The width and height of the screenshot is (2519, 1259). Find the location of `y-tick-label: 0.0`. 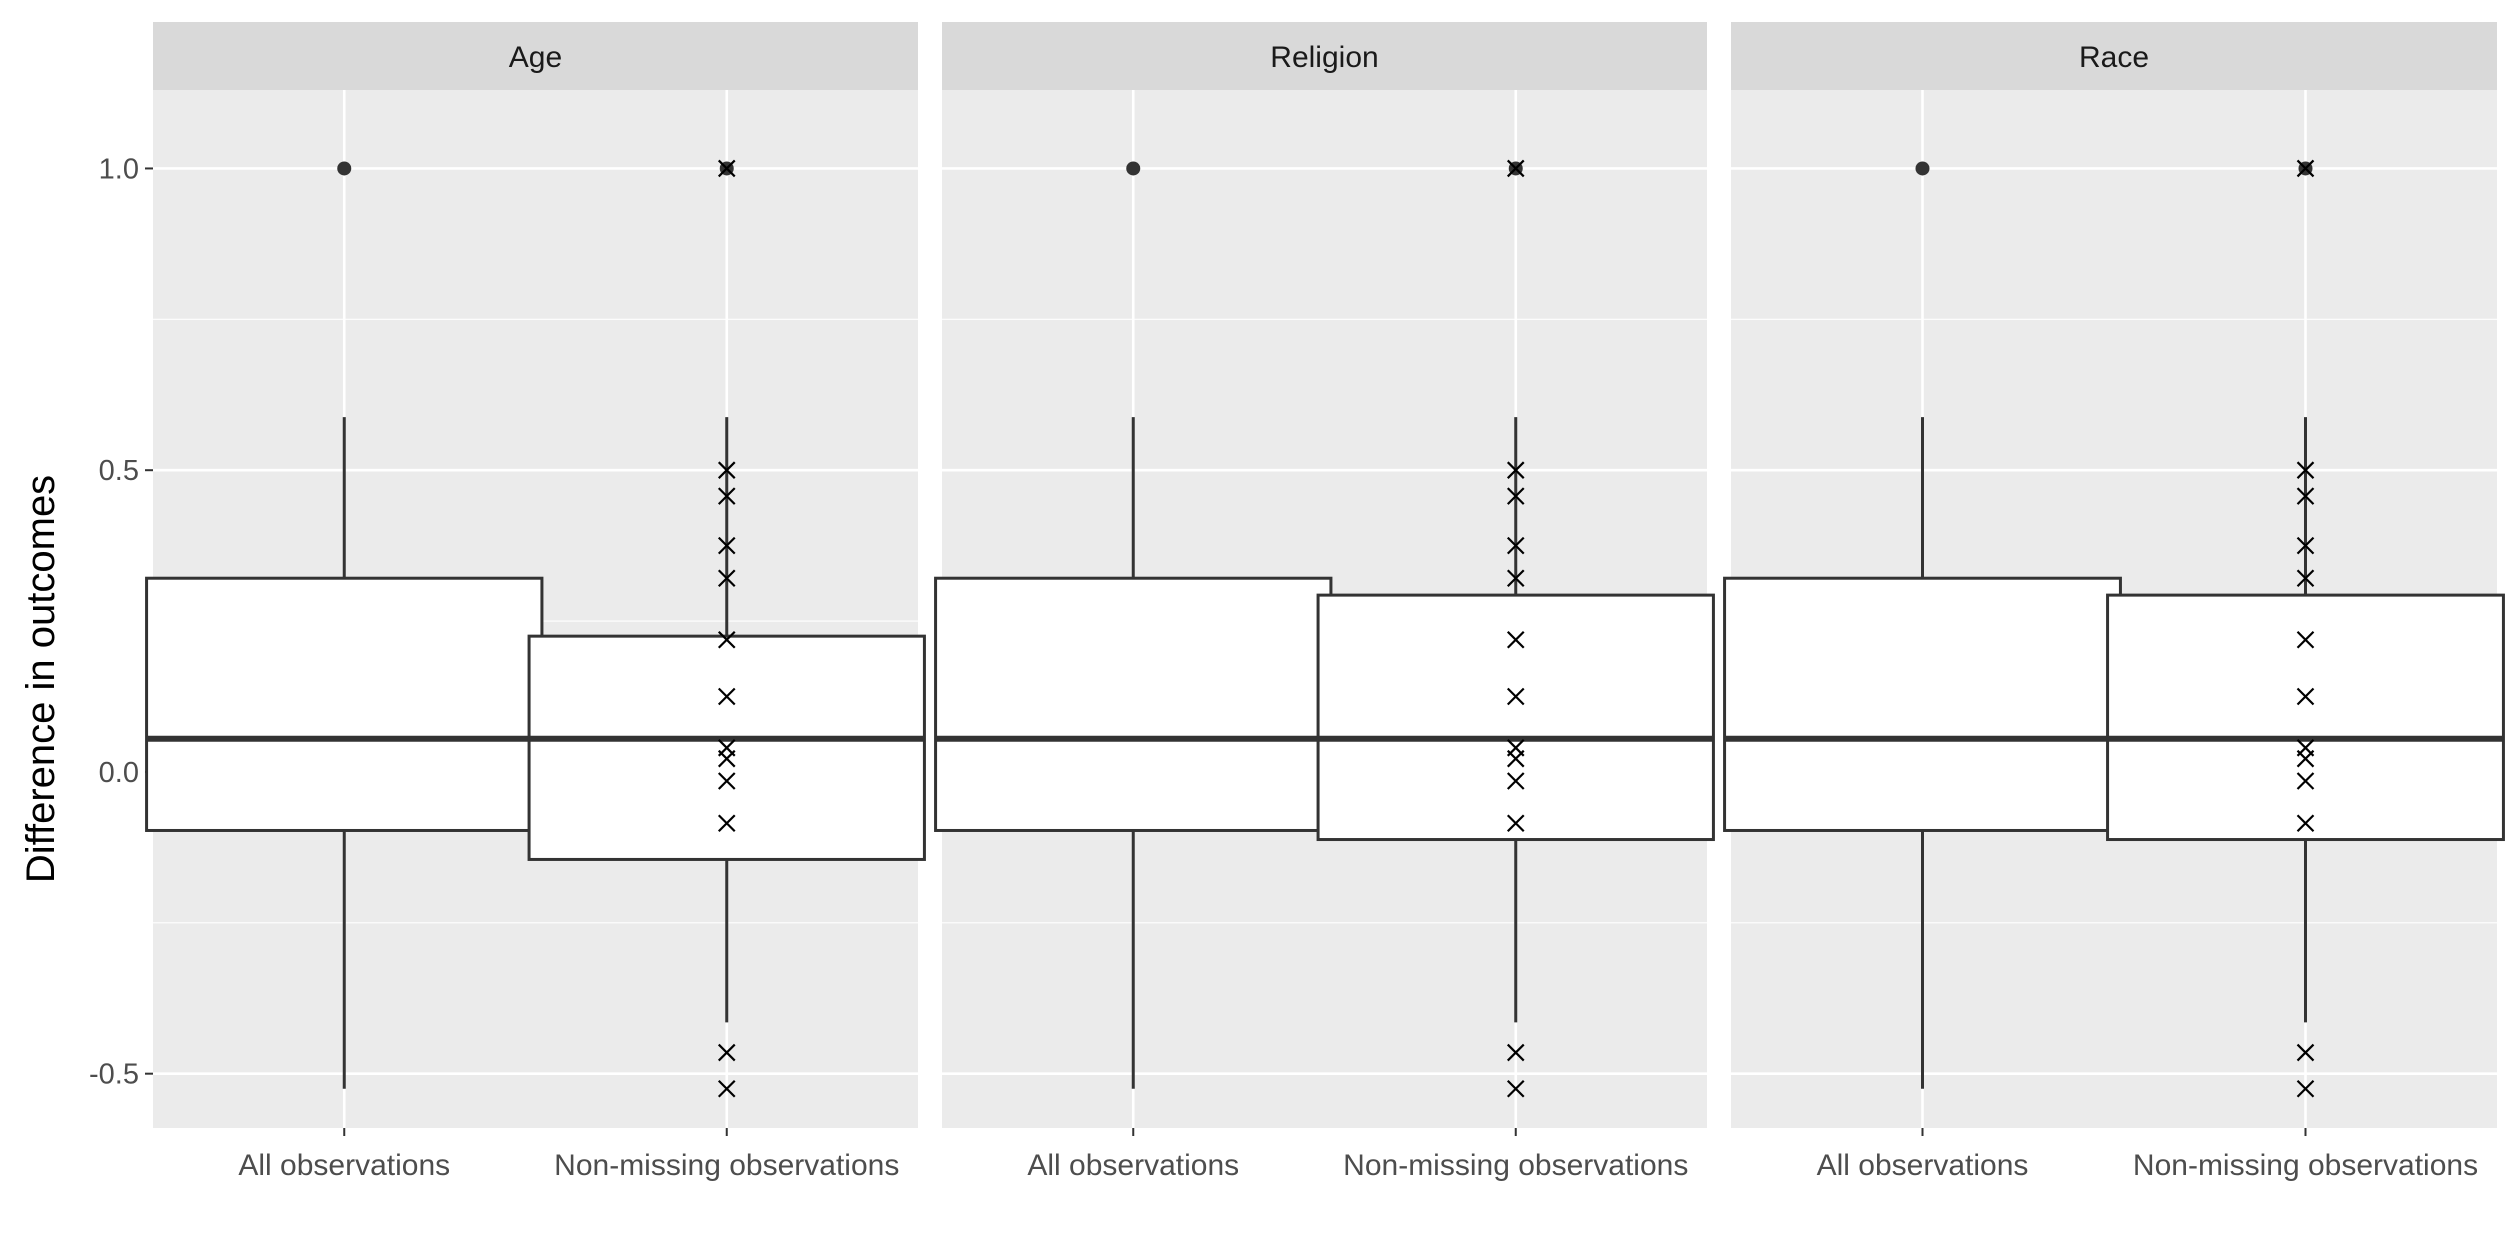

y-tick-label: 0.0 is located at coordinates (119, 773).